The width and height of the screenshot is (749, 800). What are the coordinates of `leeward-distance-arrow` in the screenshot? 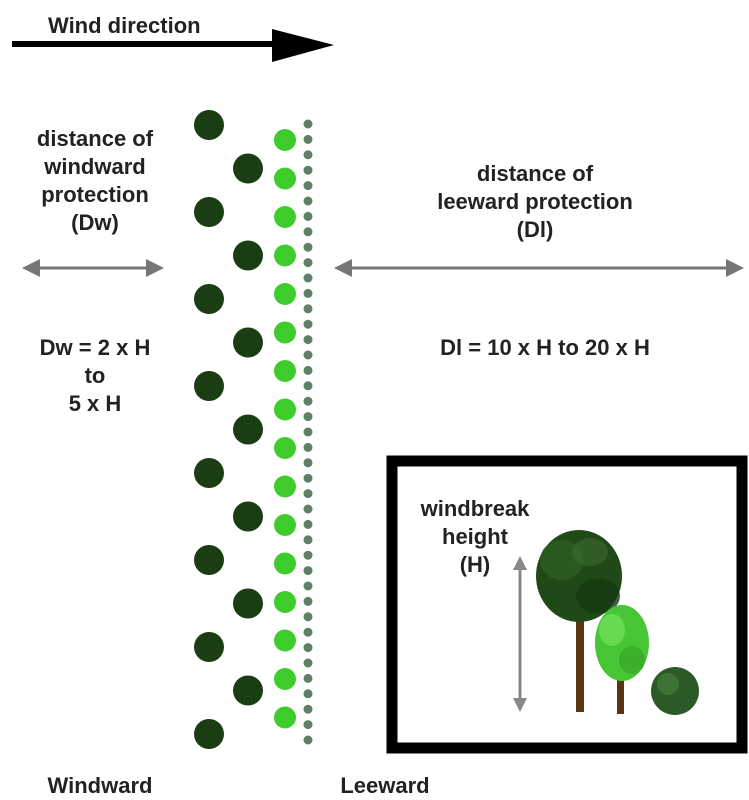 It's located at (539, 268).